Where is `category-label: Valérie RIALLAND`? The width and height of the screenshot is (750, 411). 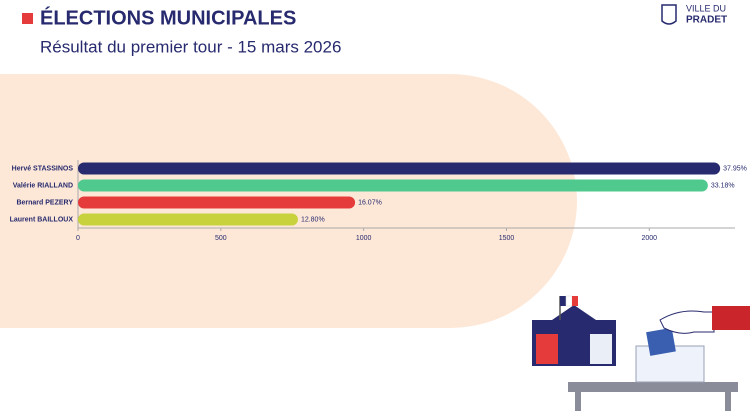 category-label: Valérie RIALLAND is located at coordinates (43, 185).